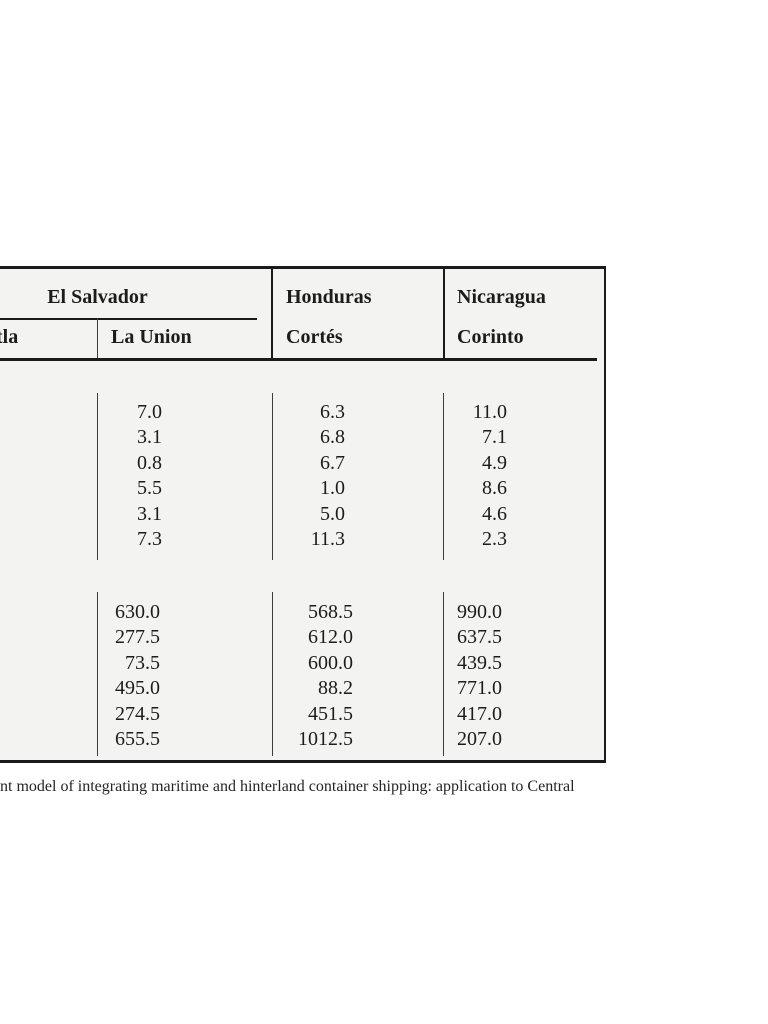 The image size is (768, 1024). Describe the element at coordinates (479, 612) in the screenshot. I see `table-cell-value: 990.0` at that location.